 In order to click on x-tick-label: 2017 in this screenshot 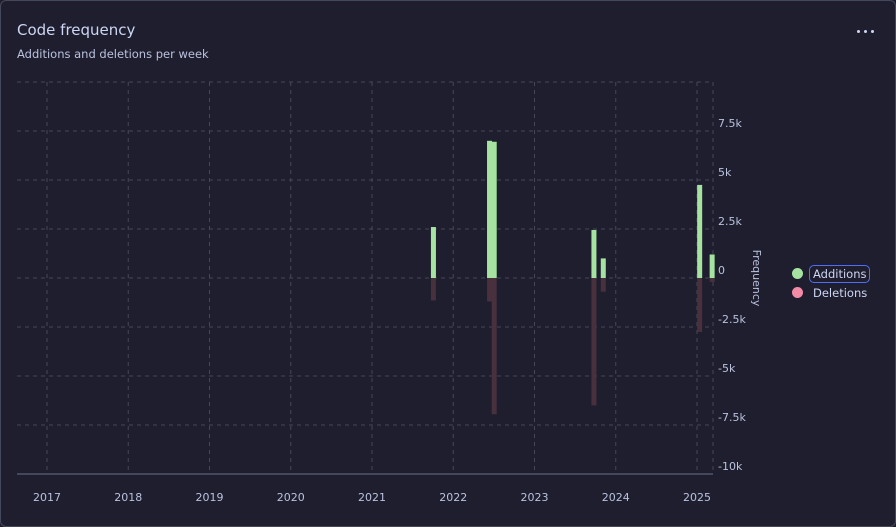, I will do `click(47, 497)`.